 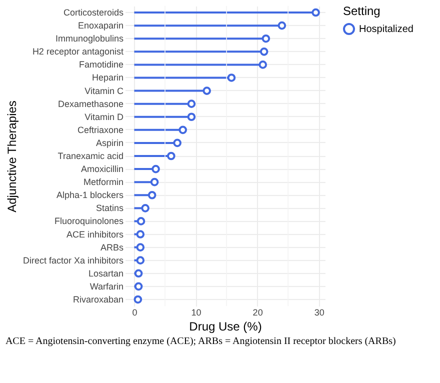 I want to click on y-tick-label: Famotidine, so click(x=101, y=65).